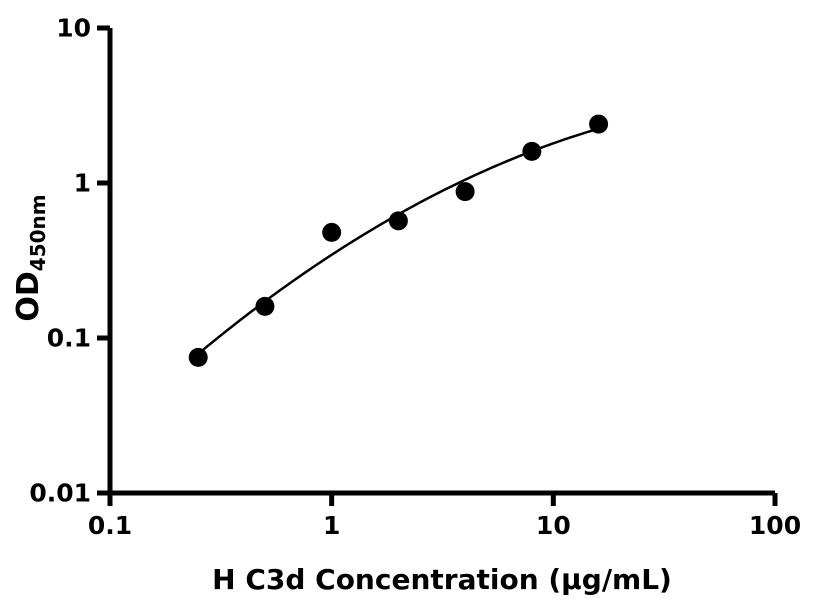 Image resolution: width=816 pixels, height=612 pixels. What do you see at coordinates (60, 493) in the screenshot?
I see `y-tick-label: 0.01` at bounding box center [60, 493].